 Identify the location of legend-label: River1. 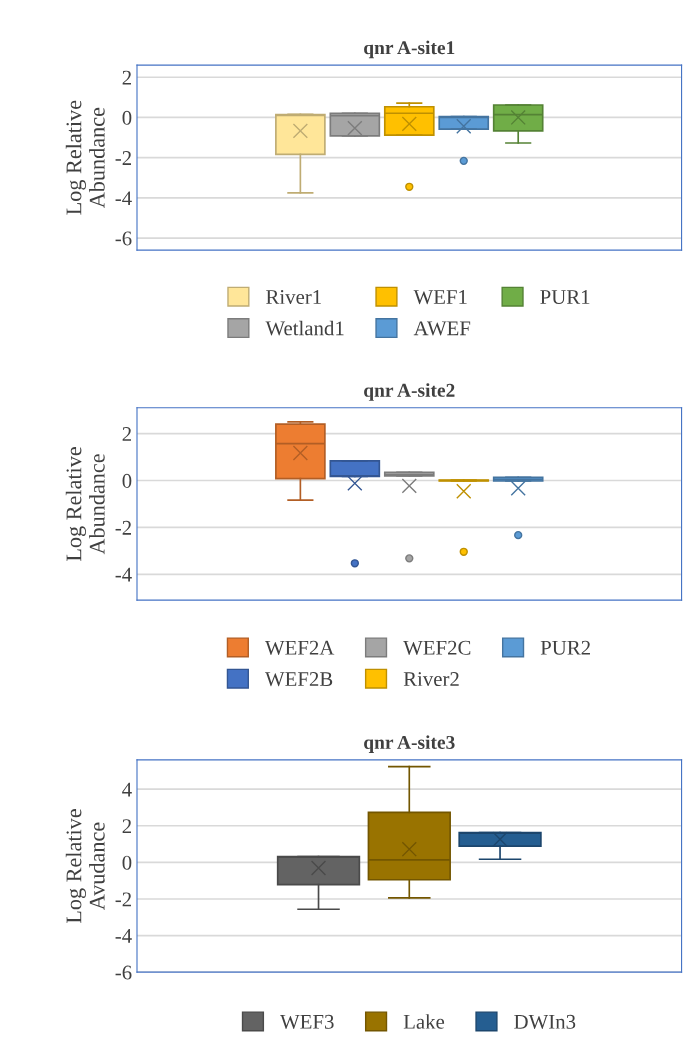
(293, 297).